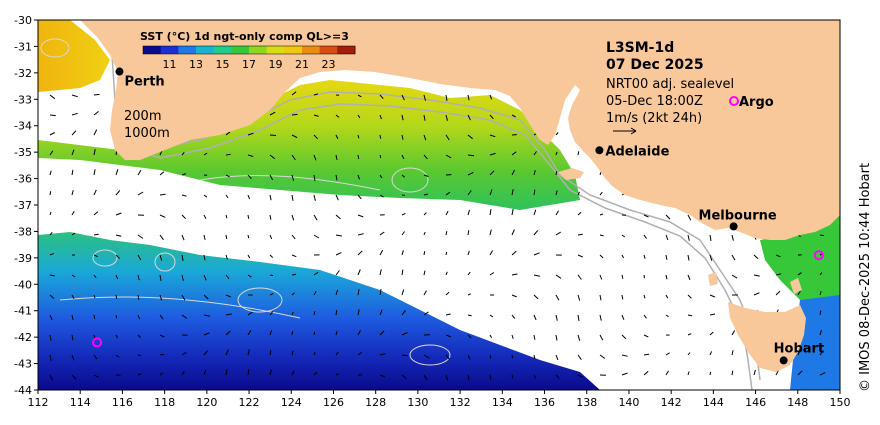 Image resolution: width=880 pixels, height=425 pixels. What do you see at coordinates (164, 402) in the screenshot?
I see `lon-tick-label: 118` at bounding box center [164, 402].